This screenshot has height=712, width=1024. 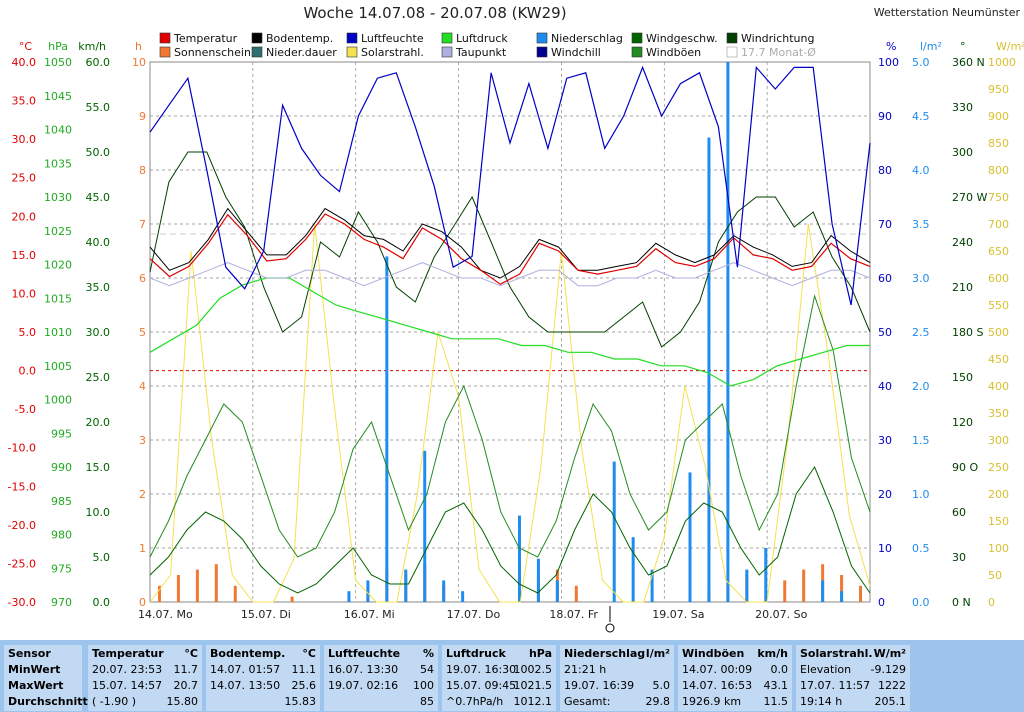 What do you see at coordinates (435, 13) in the screenshot?
I see `chart-title: Woche 14.07.08 - 20.07.08 (KW29)` at bounding box center [435, 13].